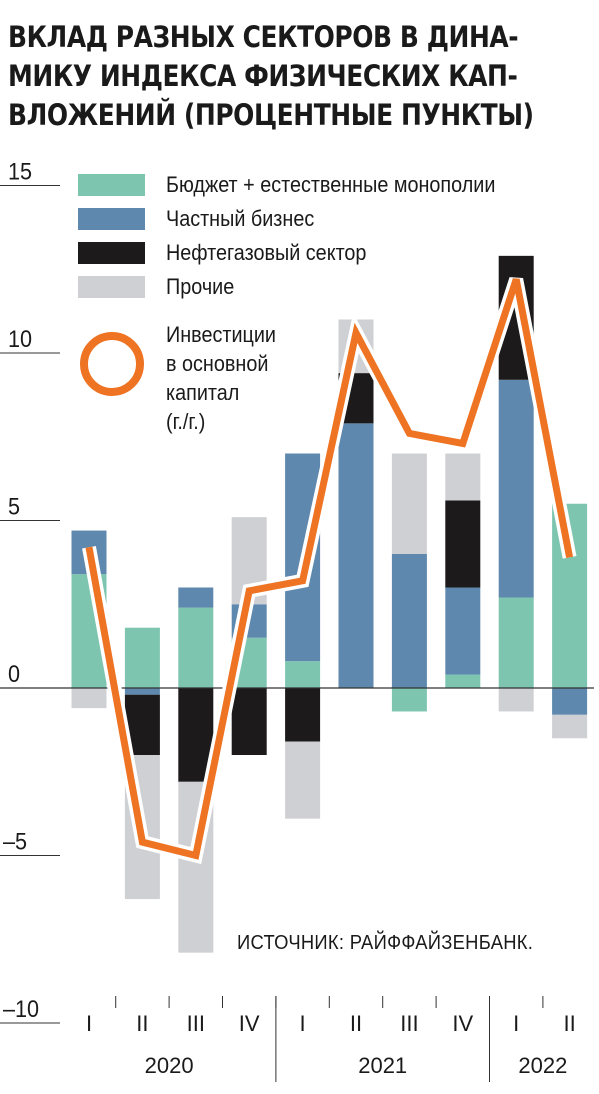  What do you see at coordinates (263, 37) in the screenshot?
I see `title-line-1: ВКЛАД РАЗНЫХ СЕКТОРОВ В ДИНА-` at bounding box center [263, 37].